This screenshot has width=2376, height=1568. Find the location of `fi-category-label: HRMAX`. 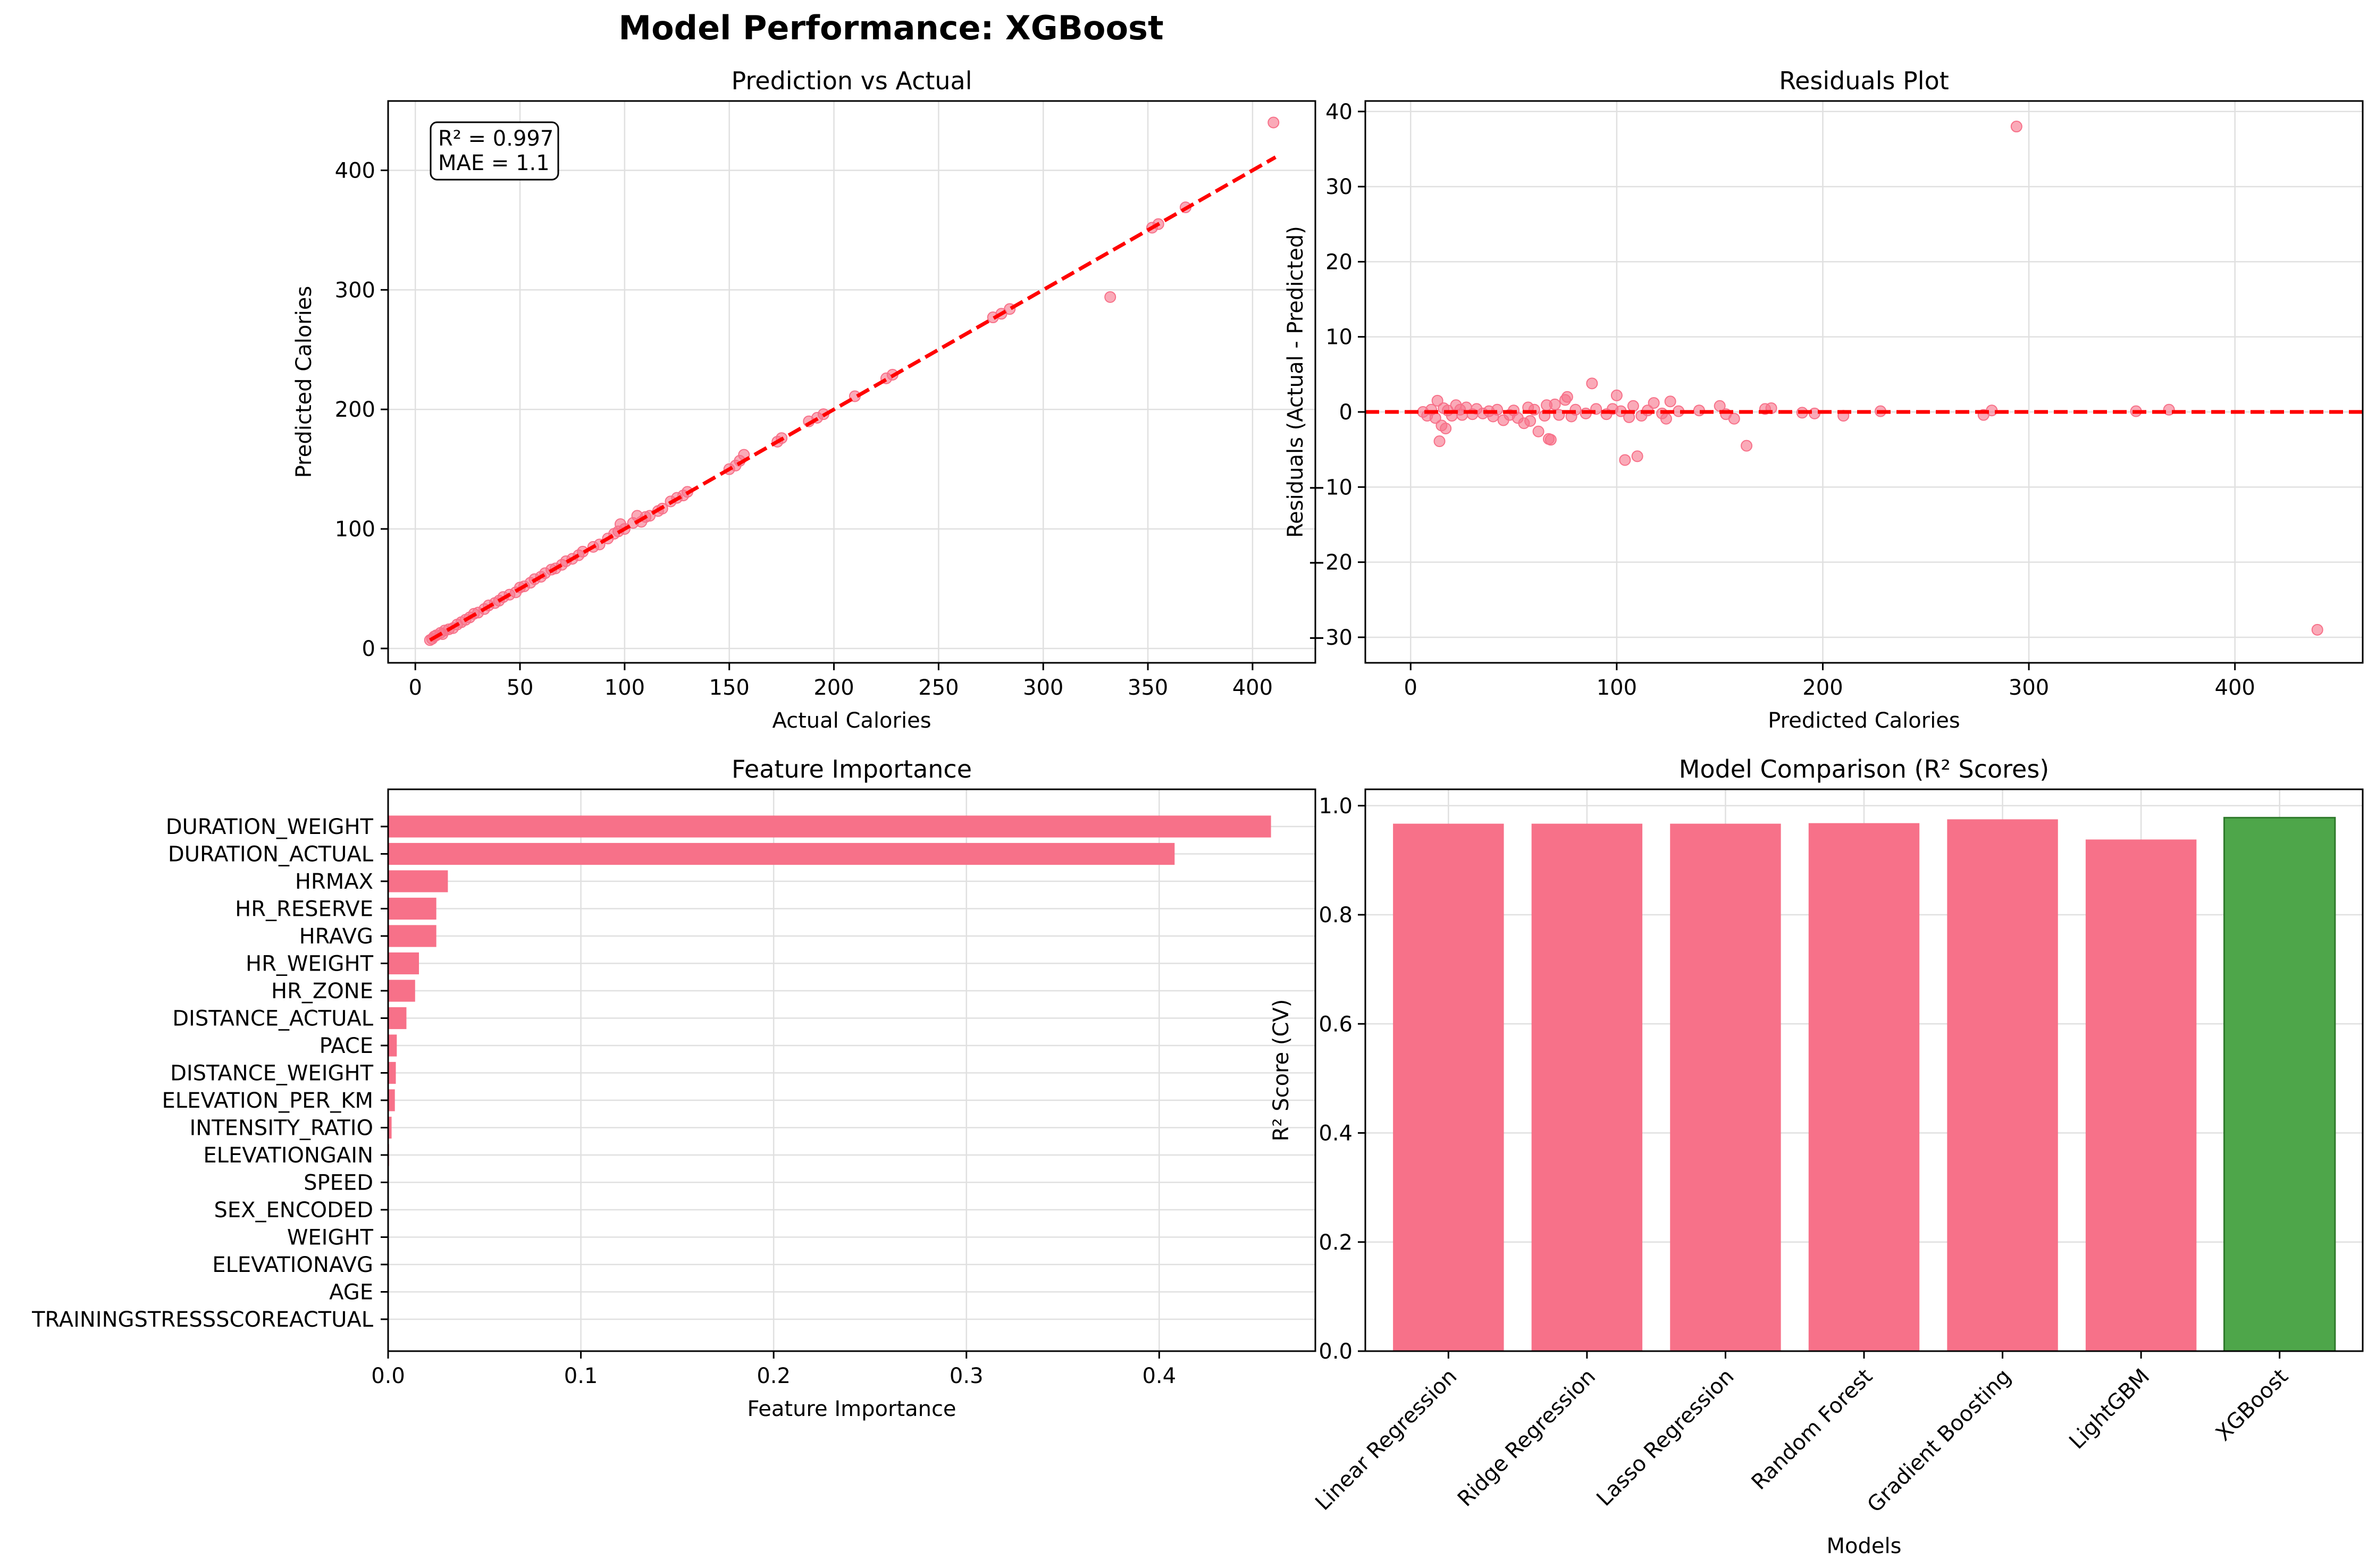

fi-category-label: HRMAX is located at coordinates (334, 882).